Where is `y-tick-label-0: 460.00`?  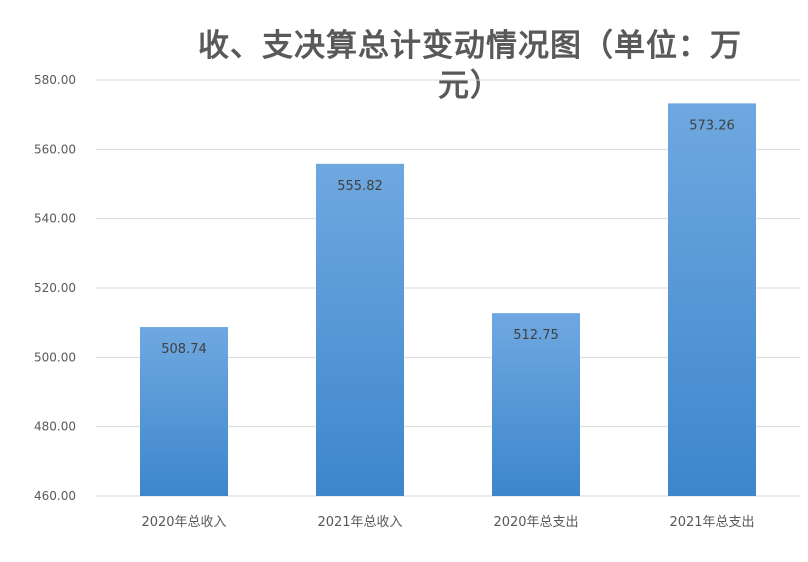 y-tick-label-0: 460.00 is located at coordinates (55, 496).